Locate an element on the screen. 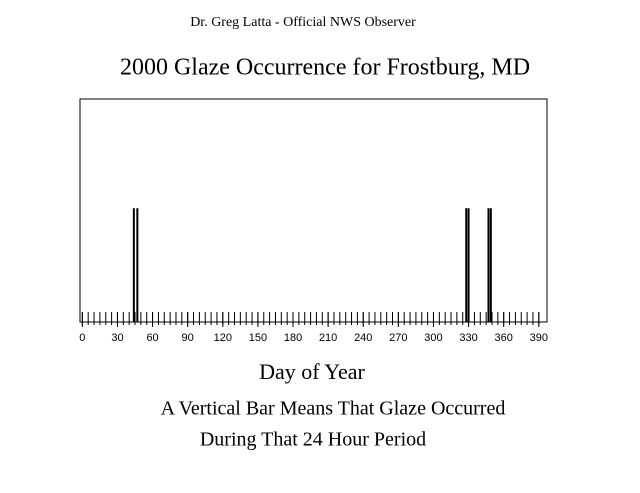 The width and height of the screenshot is (640, 493). x-tick-label: 240 is located at coordinates (363, 338).